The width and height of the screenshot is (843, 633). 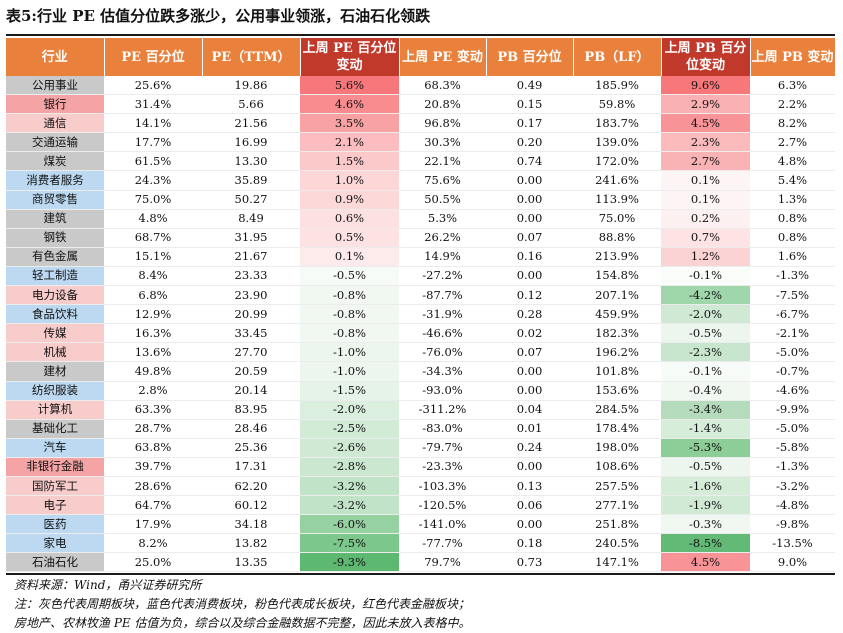 I want to click on industry-cell: 通信, so click(x=55, y=123).